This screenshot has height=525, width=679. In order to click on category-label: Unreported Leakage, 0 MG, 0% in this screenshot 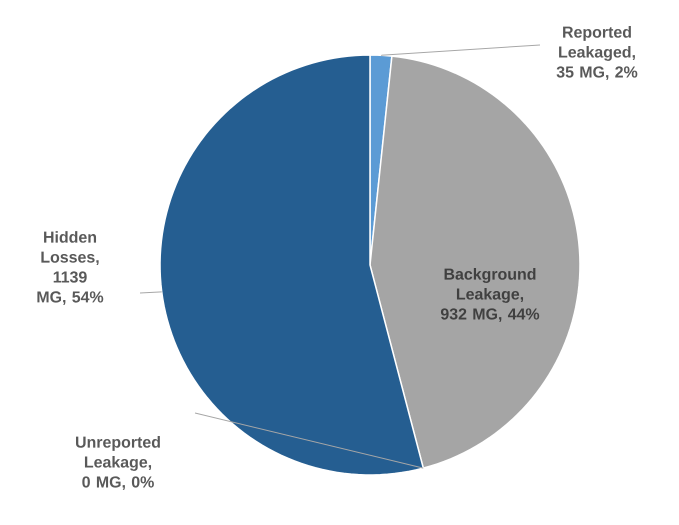, I will do `click(118, 463)`.